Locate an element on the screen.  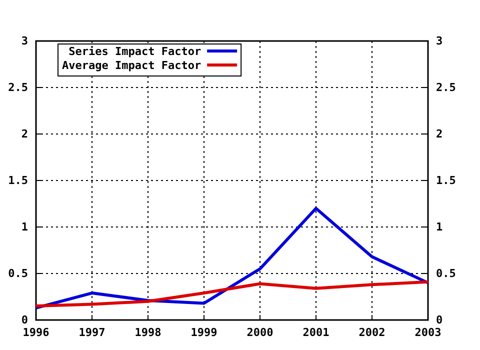
y-tick-label: 2.5 is located at coordinates (18, 87).